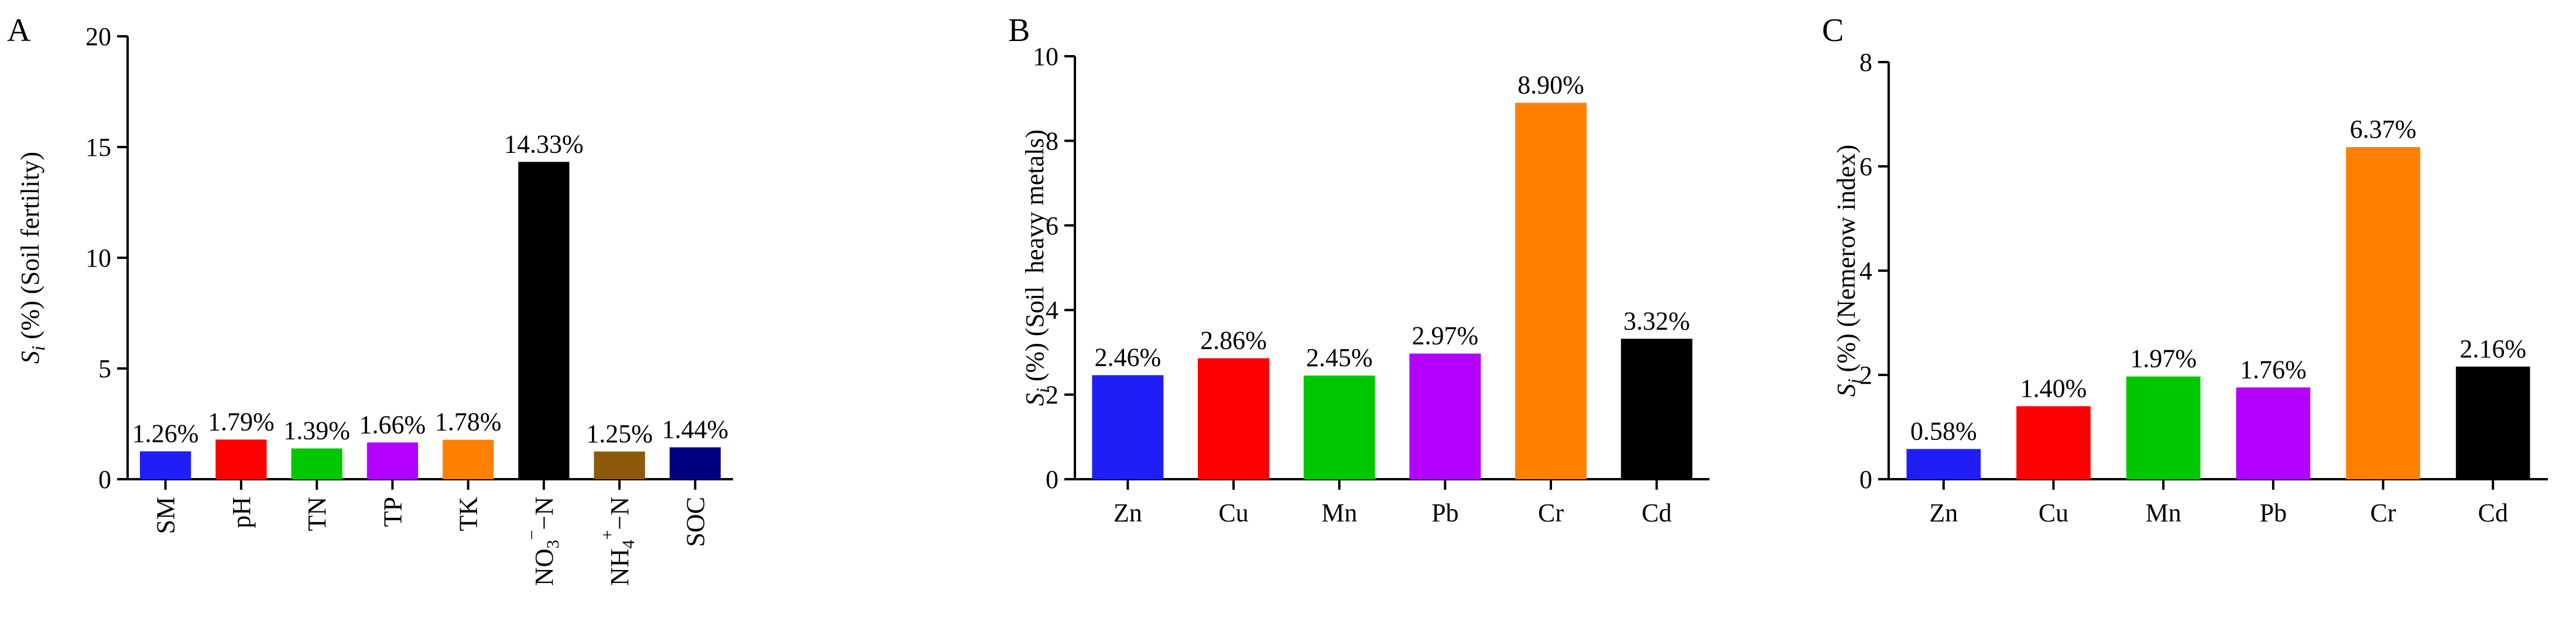 Image resolution: width=2576 pixels, height=628 pixels. What do you see at coordinates (104, 368) in the screenshot?
I see `y-tick-label: 5` at bounding box center [104, 368].